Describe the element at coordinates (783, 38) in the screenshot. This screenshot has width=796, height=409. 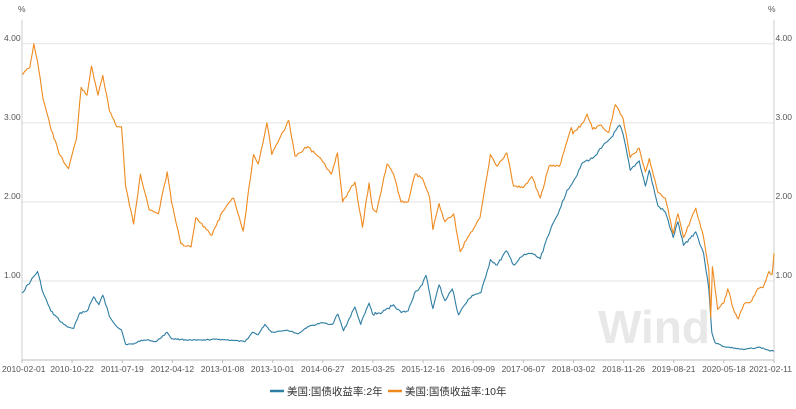
I see `y-tick-right-3: 4.00` at that location.